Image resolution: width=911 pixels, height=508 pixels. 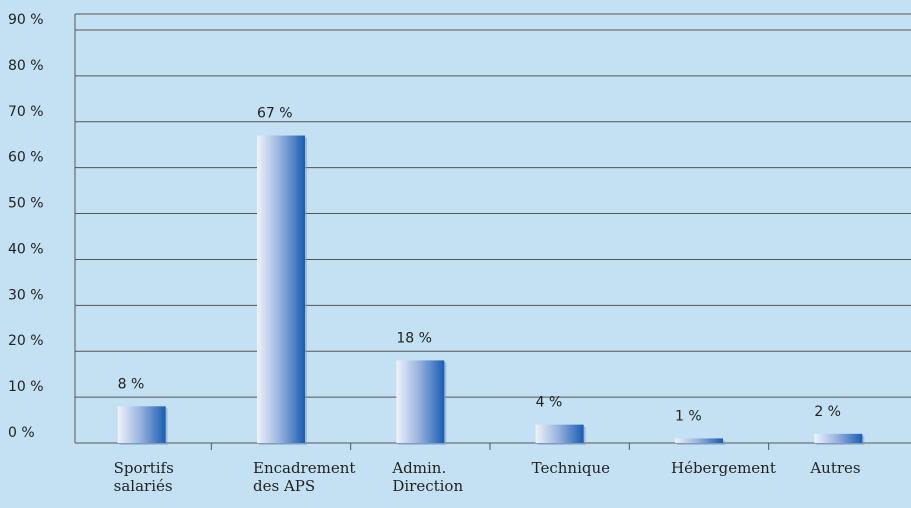 What do you see at coordinates (275, 114) in the screenshot?
I see `value-label: 67 %` at bounding box center [275, 114].